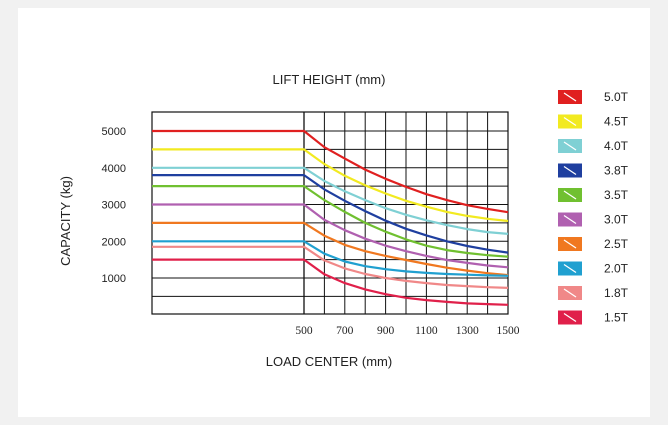 Image resolution: width=668 pixels, height=425 pixels. What do you see at coordinates (114, 242) in the screenshot?
I see `y-tick-label: 2000` at bounding box center [114, 242].